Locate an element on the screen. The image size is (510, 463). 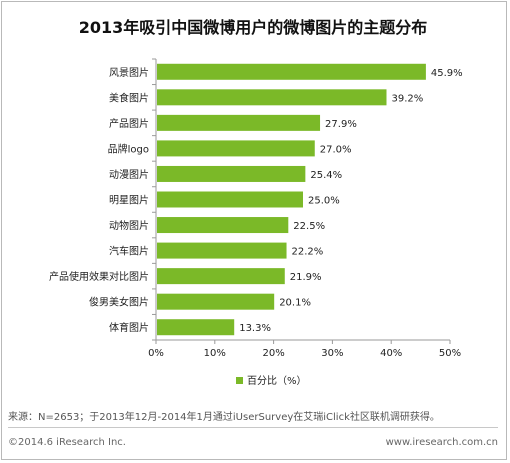
category-label: 动物图片 is located at coordinates (129, 225).